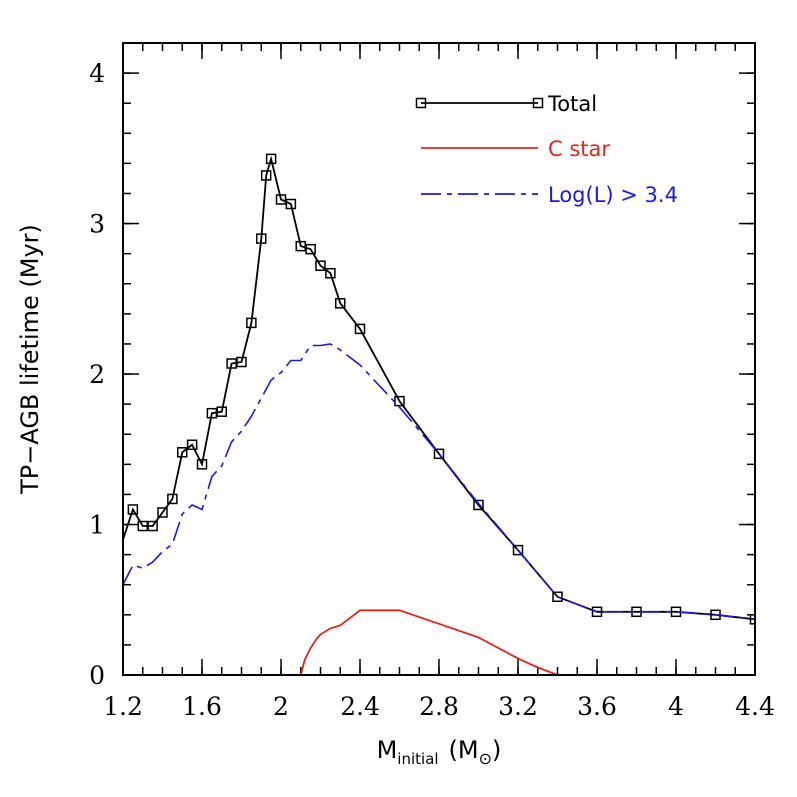 The height and width of the screenshot is (797, 797). What do you see at coordinates (439, 706) in the screenshot?
I see `x-tick-label: 2.8` at bounding box center [439, 706].